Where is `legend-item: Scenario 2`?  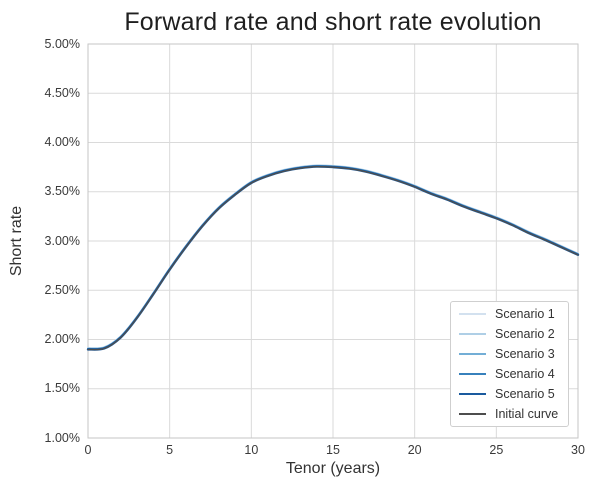 legend-item: Scenario 2 is located at coordinates (509, 334).